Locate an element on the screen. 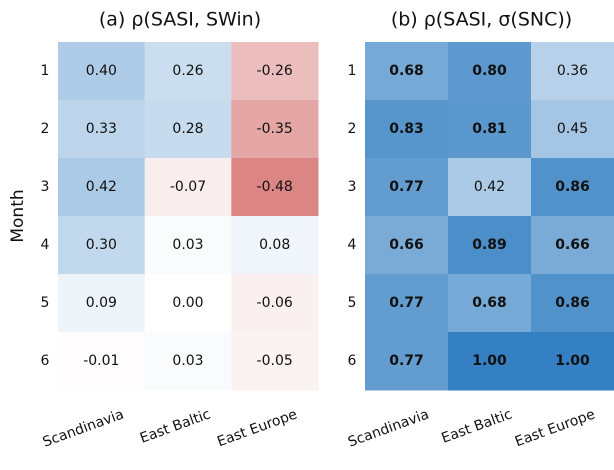  cell-label: -0.06 is located at coordinates (275, 303).